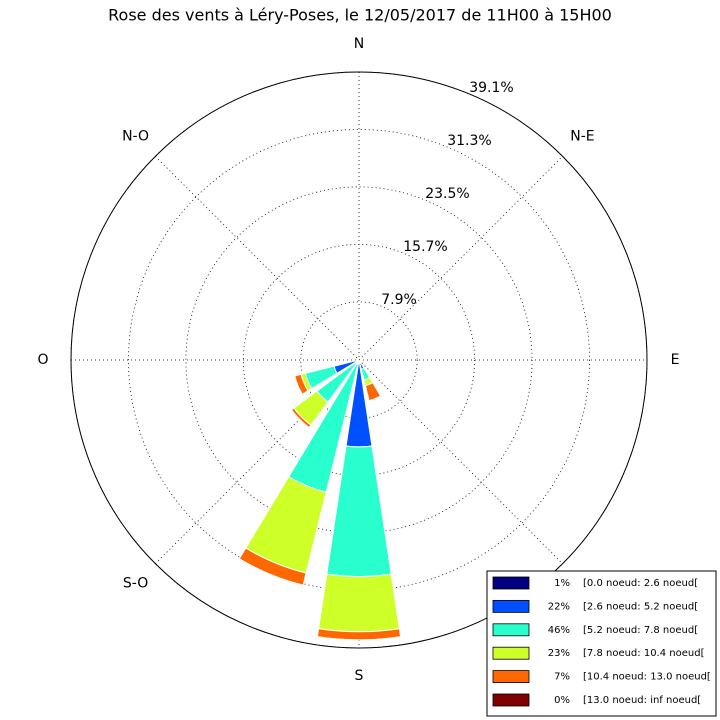  I want to click on r-tick-label: 7.9%, so click(399, 300).